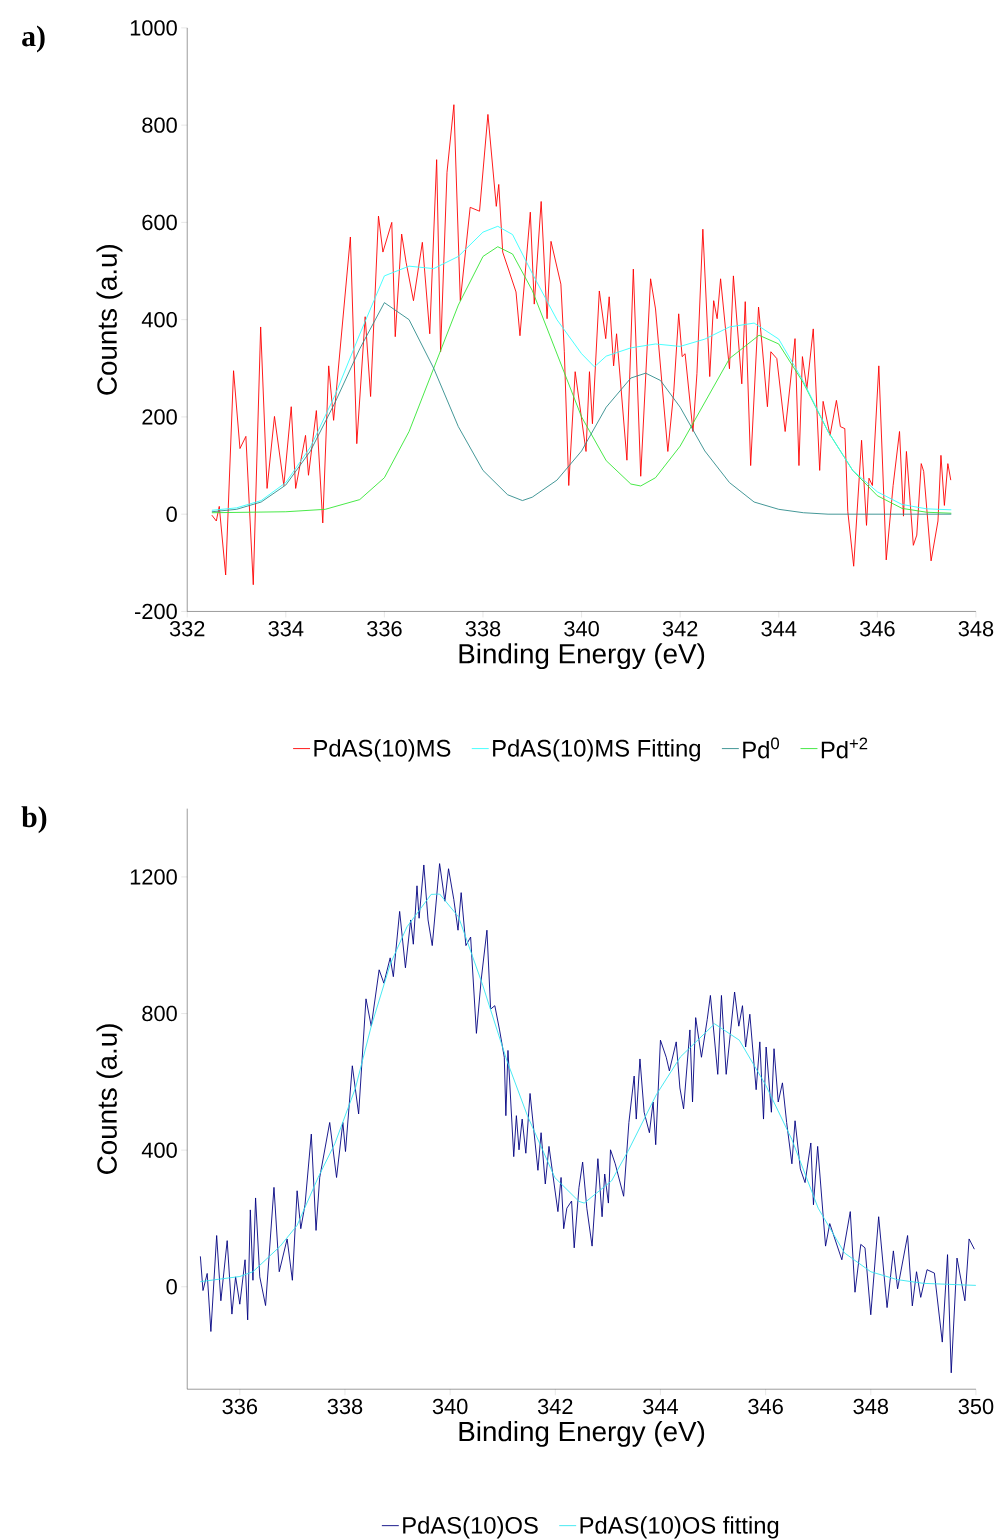  Describe the element at coordinates (286, 628) in the screenshot. I see `x-tick-label: 334` at that location.